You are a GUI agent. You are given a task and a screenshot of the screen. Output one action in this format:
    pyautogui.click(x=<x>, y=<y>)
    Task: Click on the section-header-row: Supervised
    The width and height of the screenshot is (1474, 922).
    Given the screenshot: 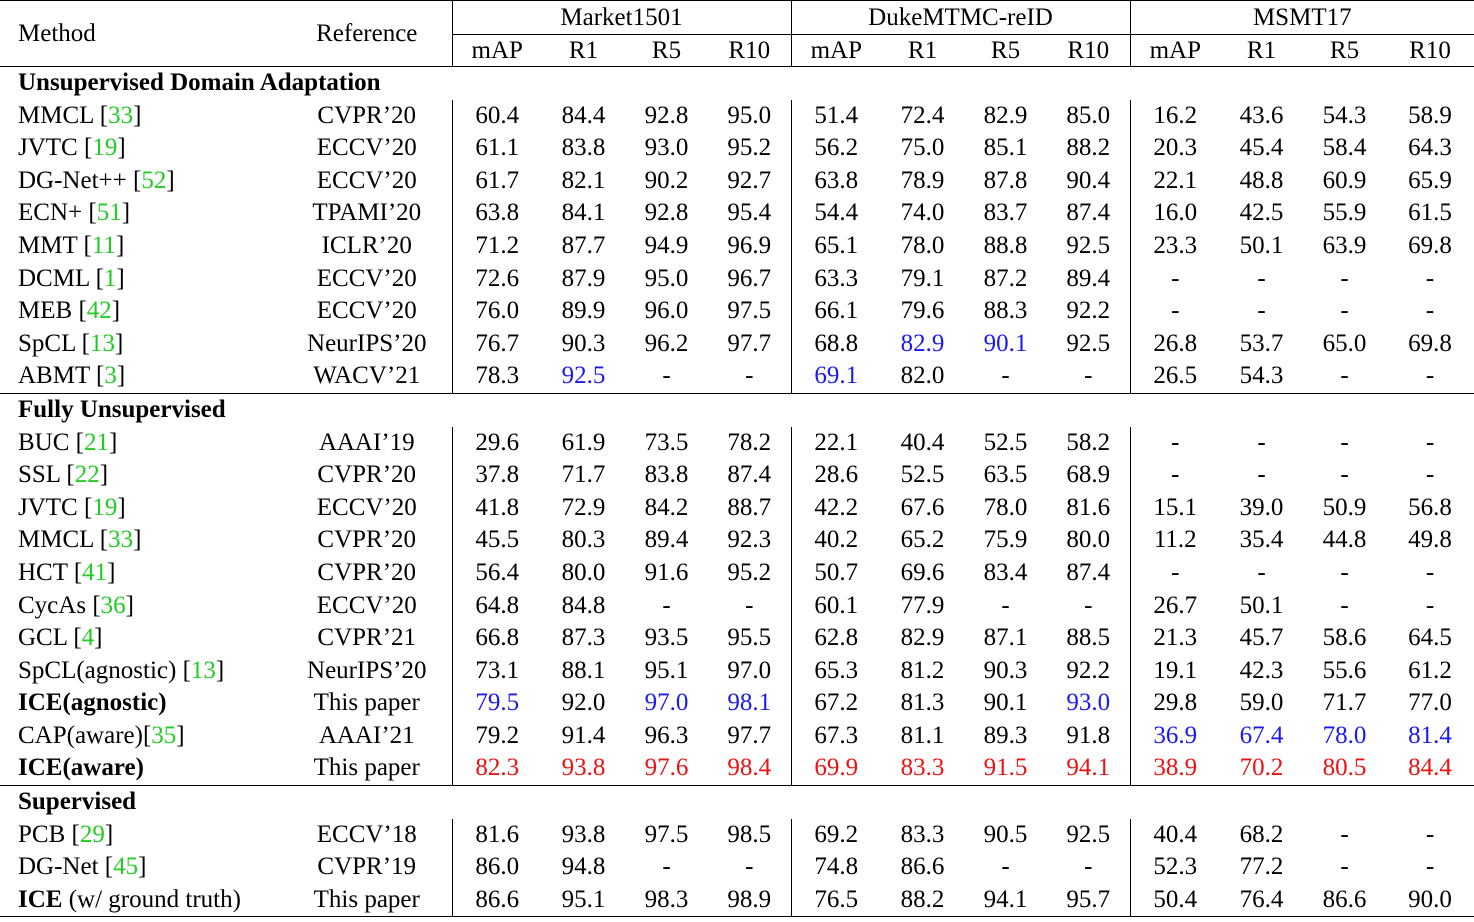 What is the action you would take?
    pyautogui.click(x=737, y=802)
    